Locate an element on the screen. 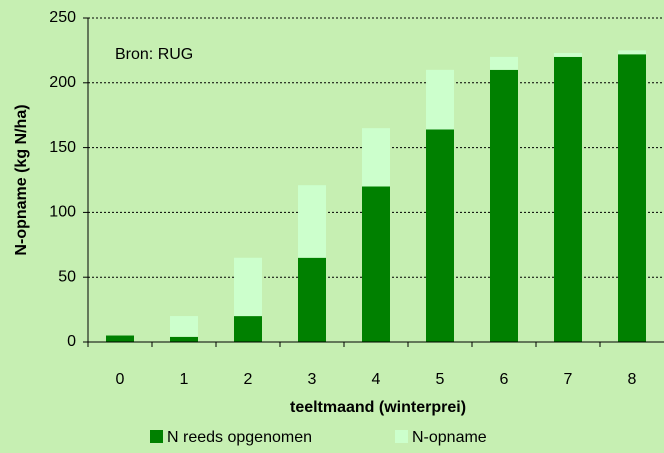 The width and height of the screenshot is (664, 453). x-tick-label: 2 is located at coordinates (248, 379).